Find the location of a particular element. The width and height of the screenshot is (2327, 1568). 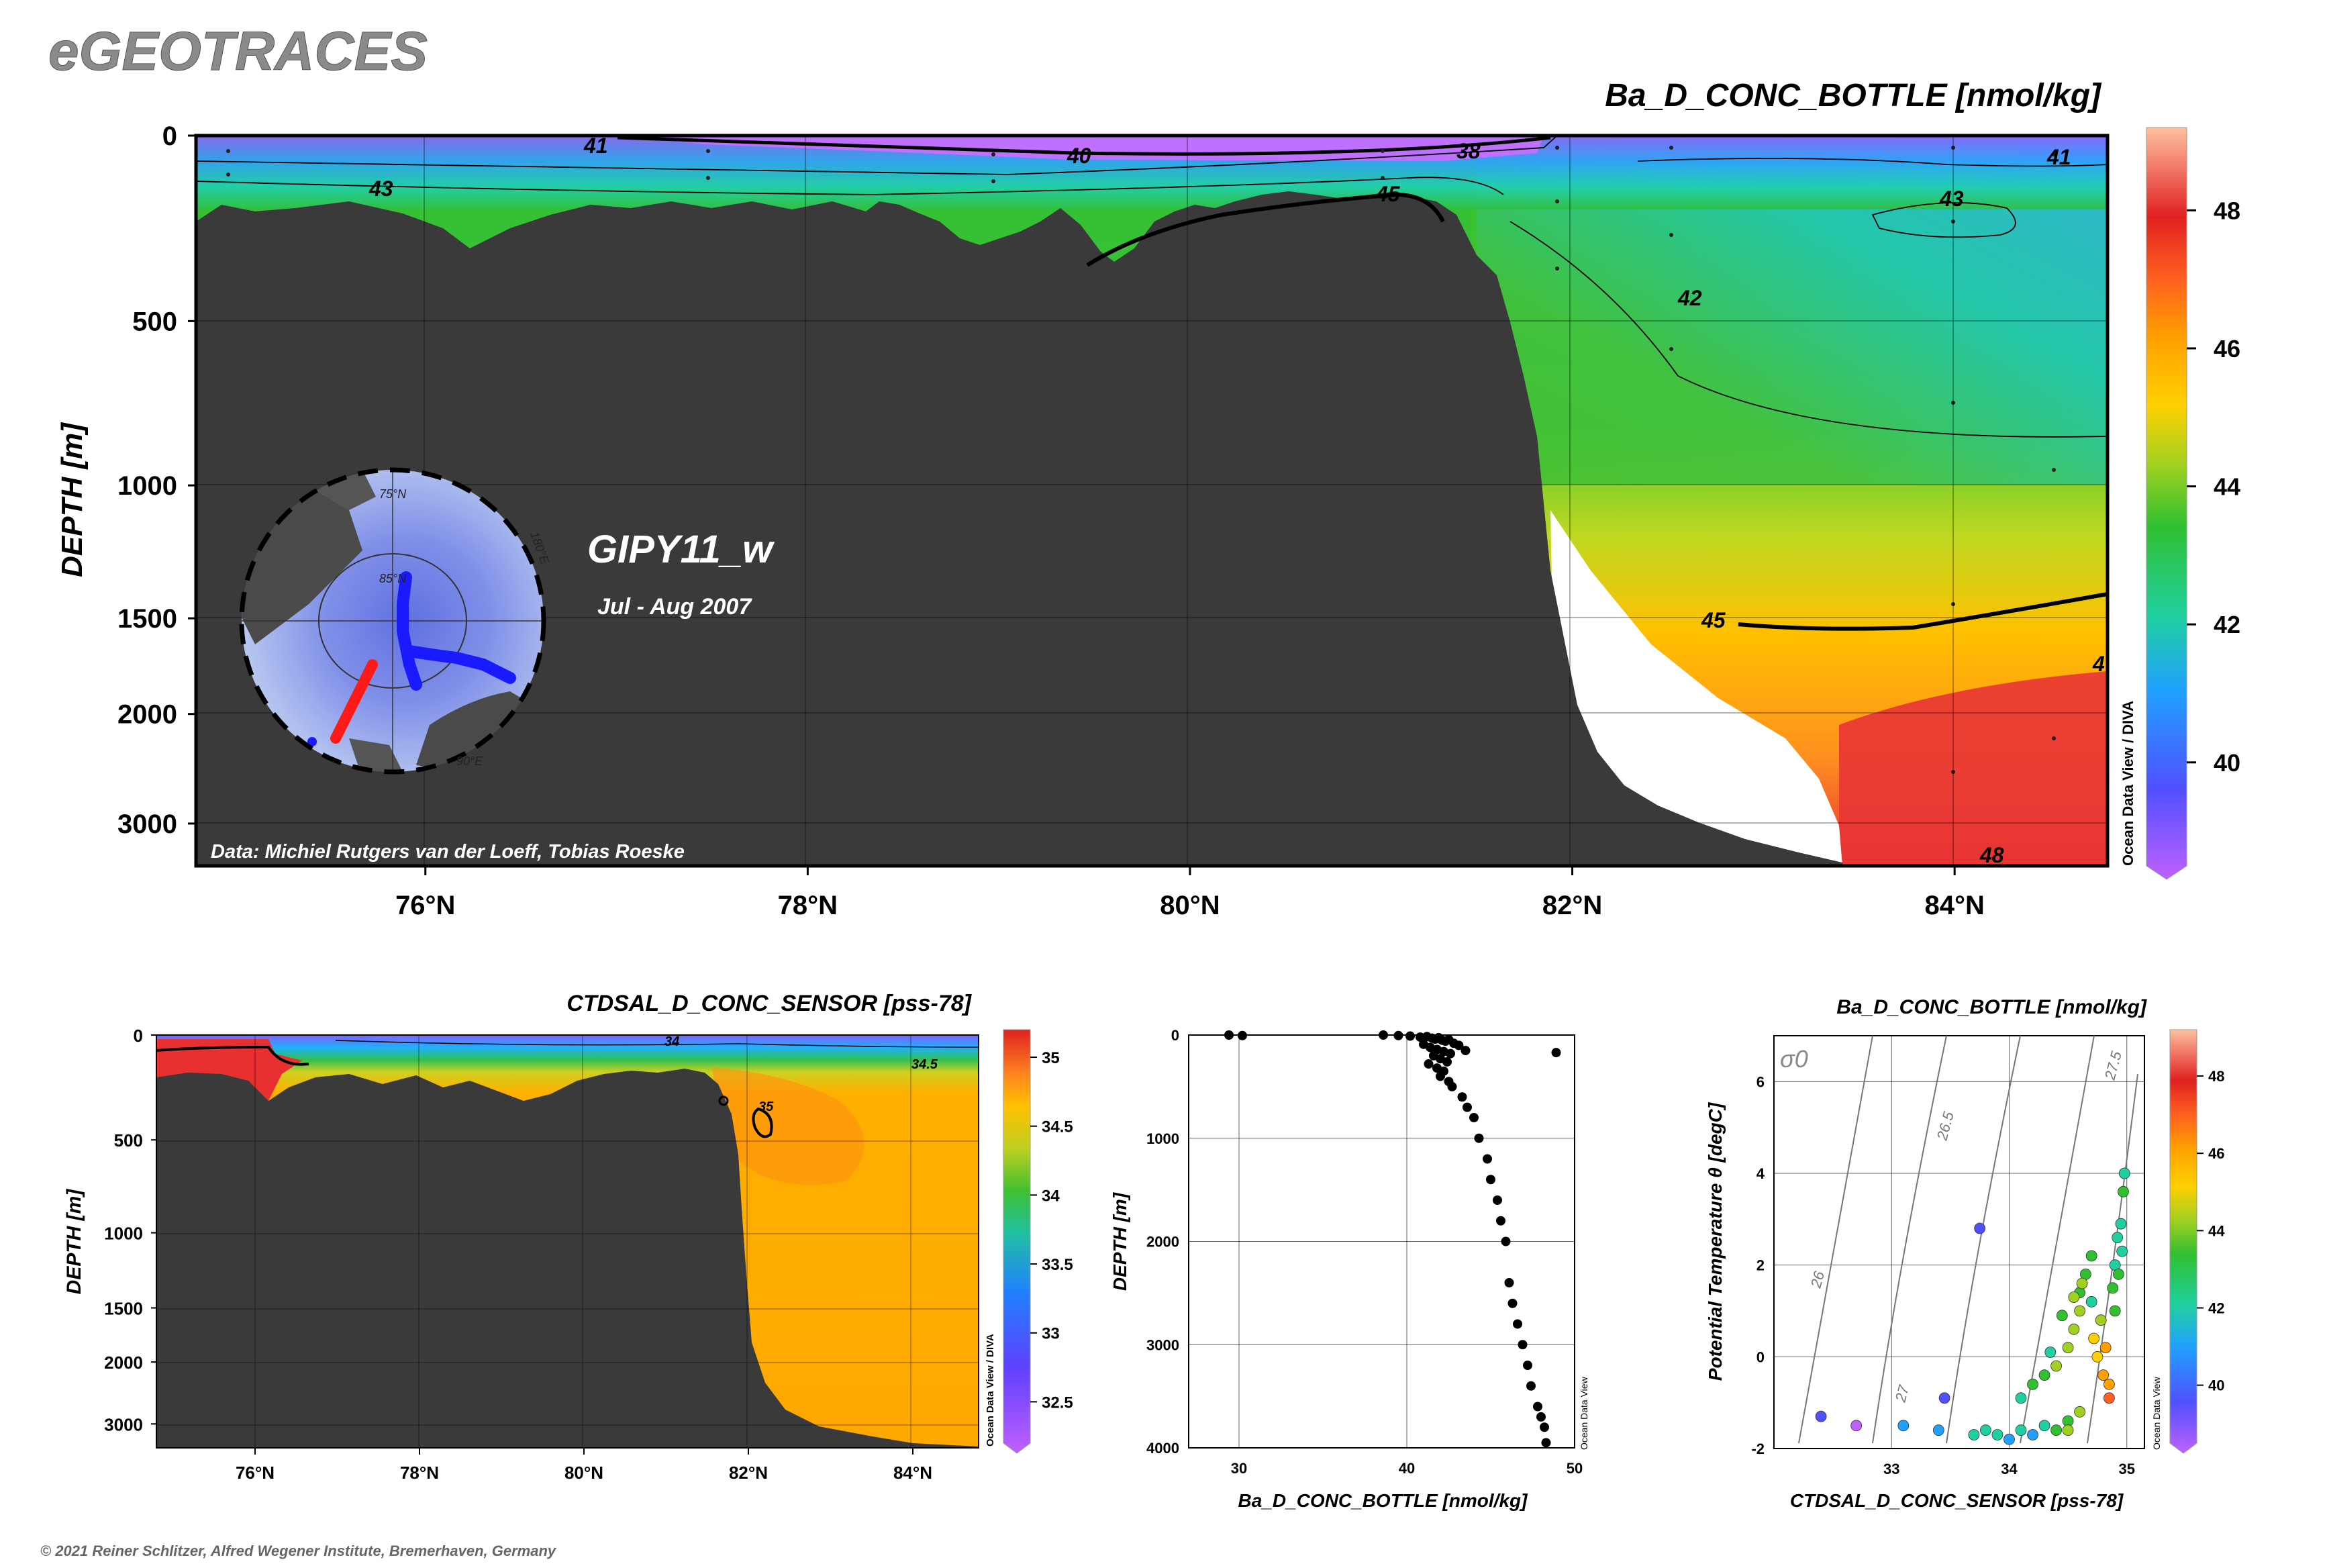

salinity-y-ticks: 0 500 1000 1500 2000 3000 is located at coordinates (130, 1230).